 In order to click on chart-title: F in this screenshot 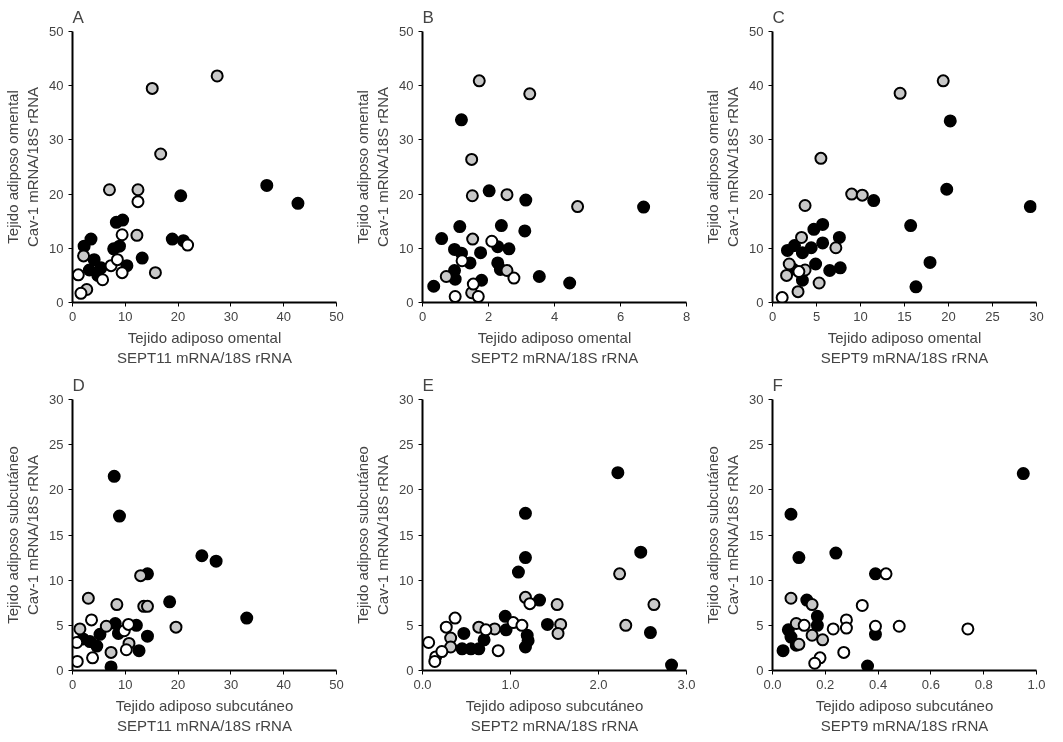, I will do `click(777, 385)`.